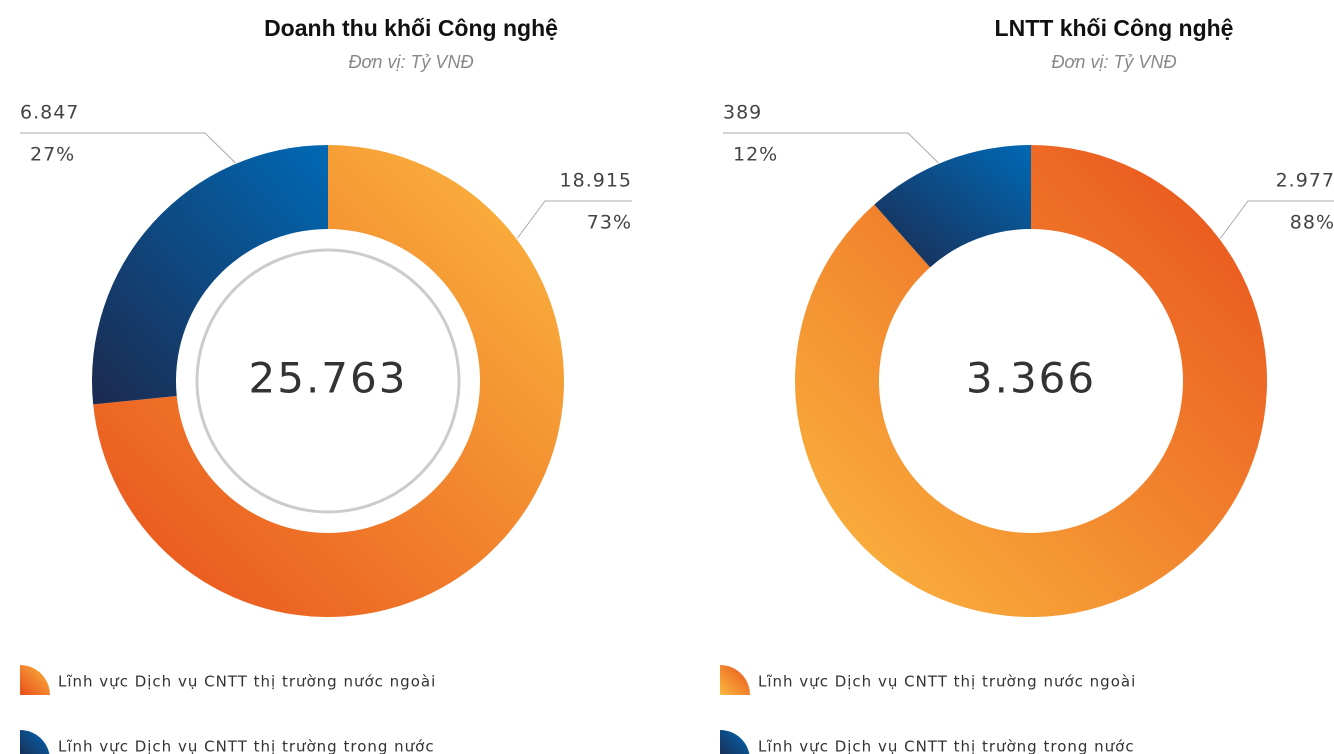 The image size is (1334, 754). What do you see at coordinates (49, 113) in the screenshot?
I see `value-label: 6.847` at bounding box center [49, 113].